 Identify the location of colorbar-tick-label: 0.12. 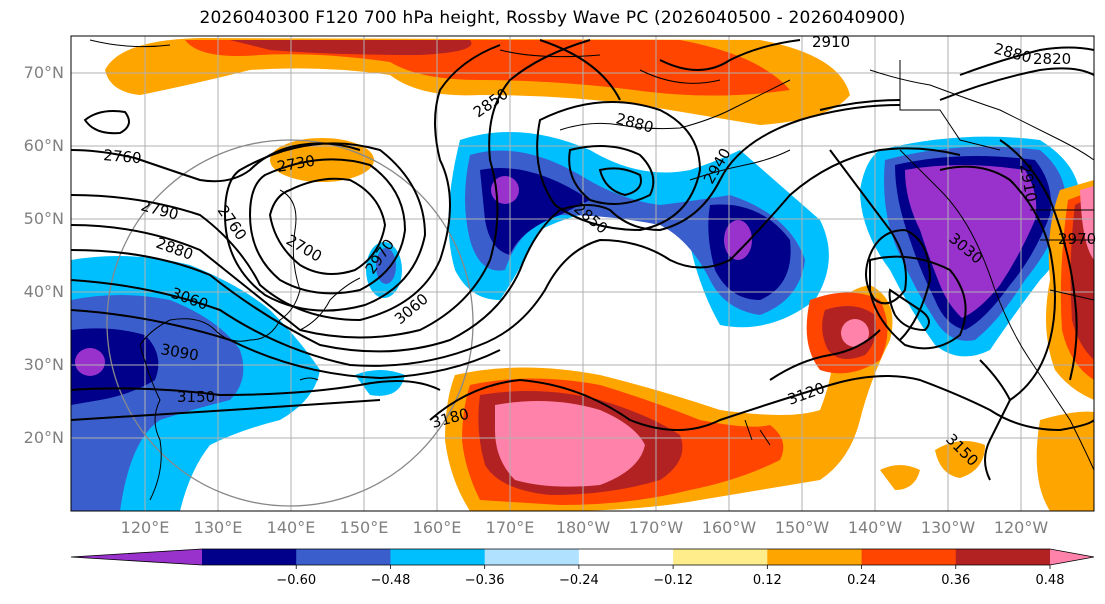
(767, 580).